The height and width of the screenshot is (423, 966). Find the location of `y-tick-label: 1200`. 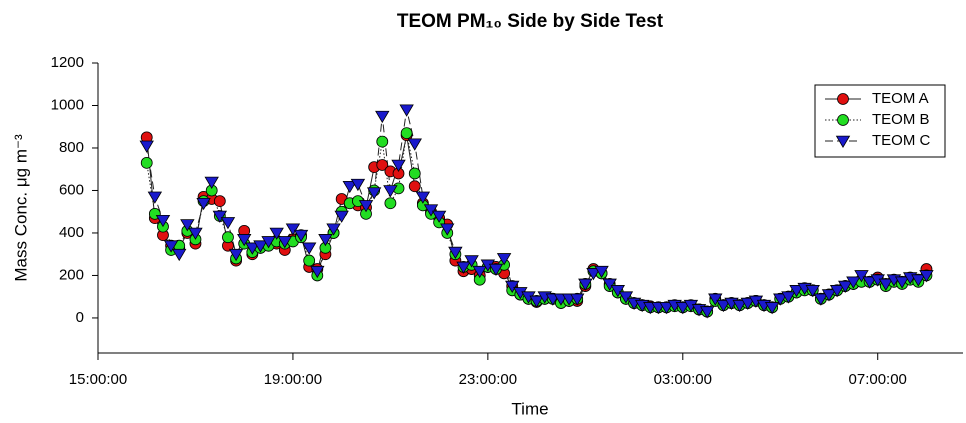

y-tick-label: 1200 is located at coordinates (67, 62).